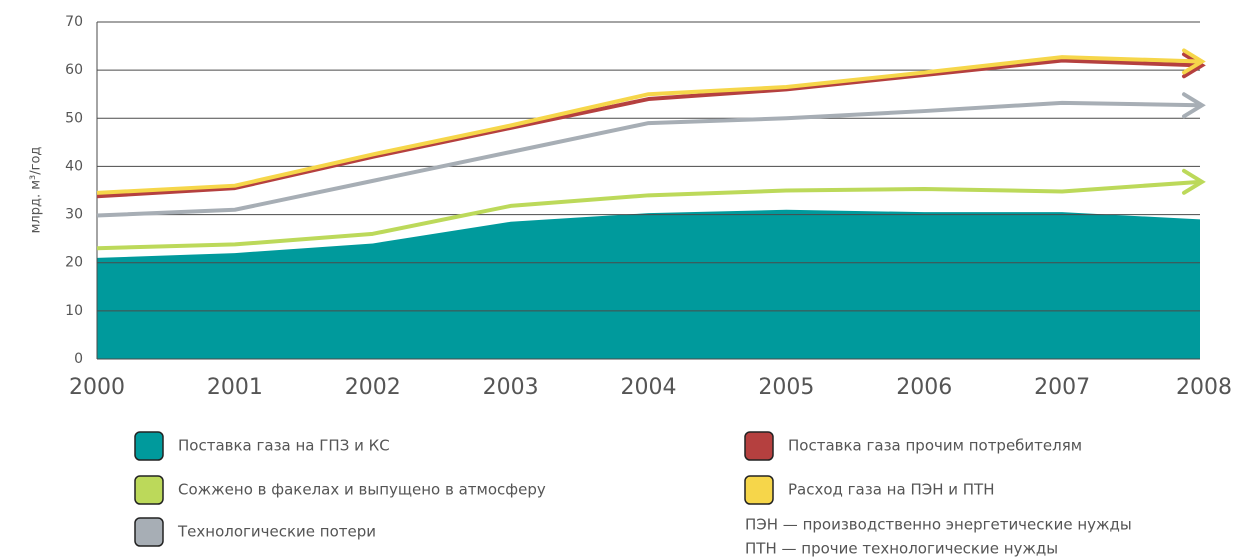  I want to click on legend-label: Сожжено в факелах и выпущено в атмосферу, so click(362, 490).